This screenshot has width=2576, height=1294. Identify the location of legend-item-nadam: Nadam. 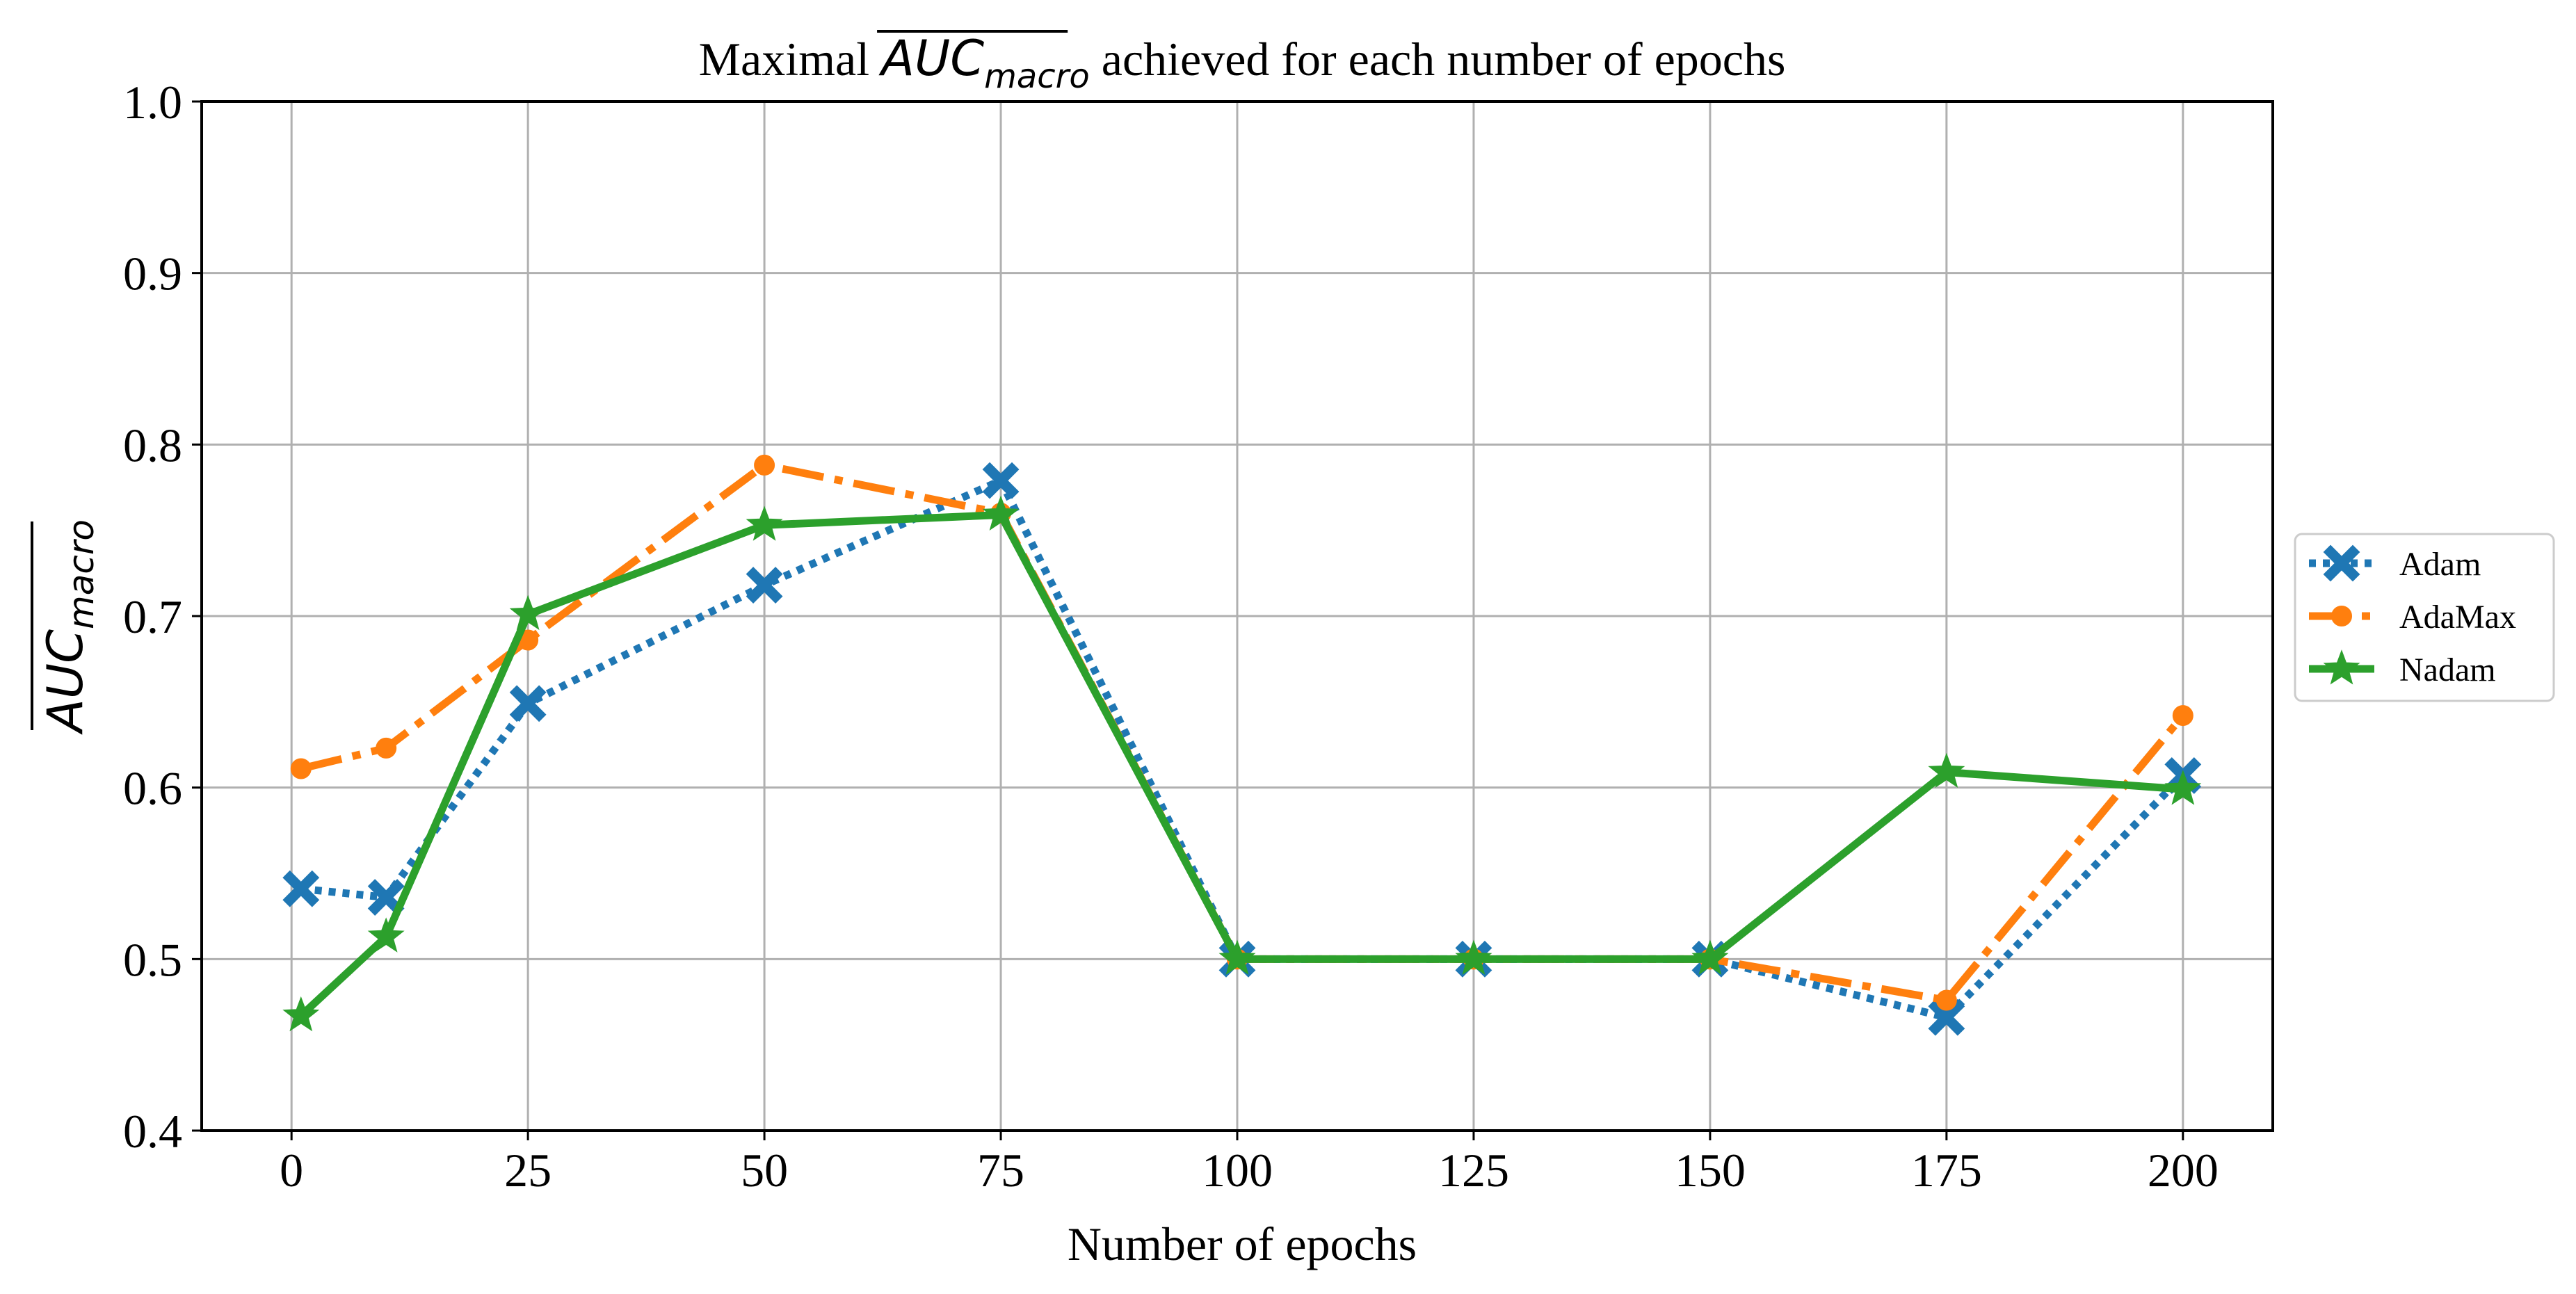
(2402, 668).